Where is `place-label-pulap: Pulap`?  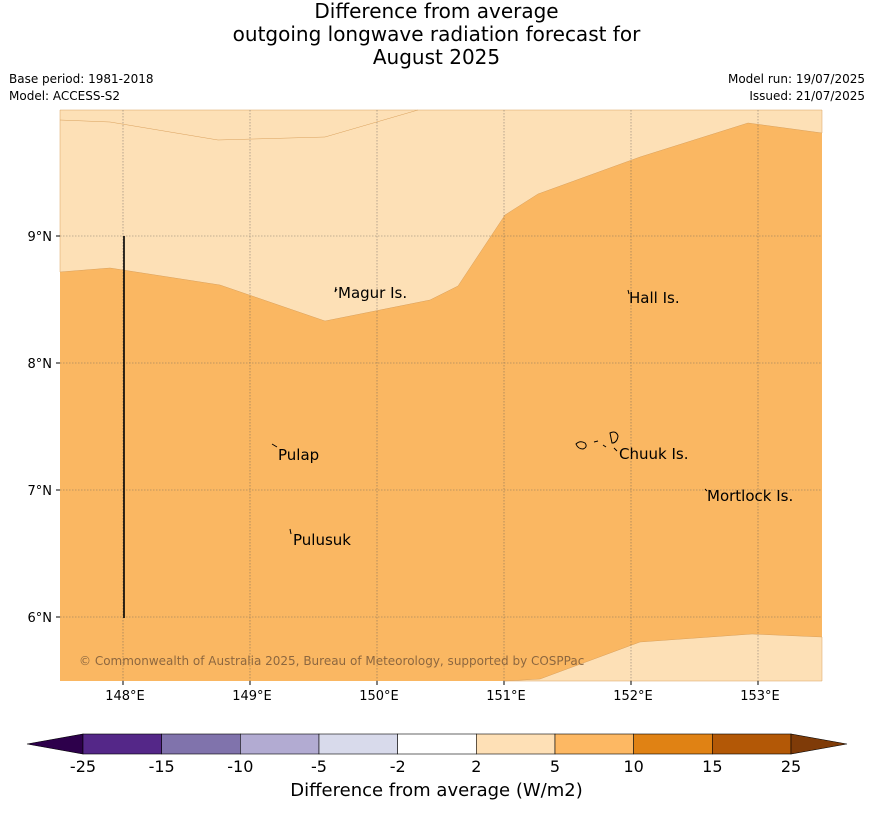 place-label-pulap: Pulap is located at coordinates (298, 455).